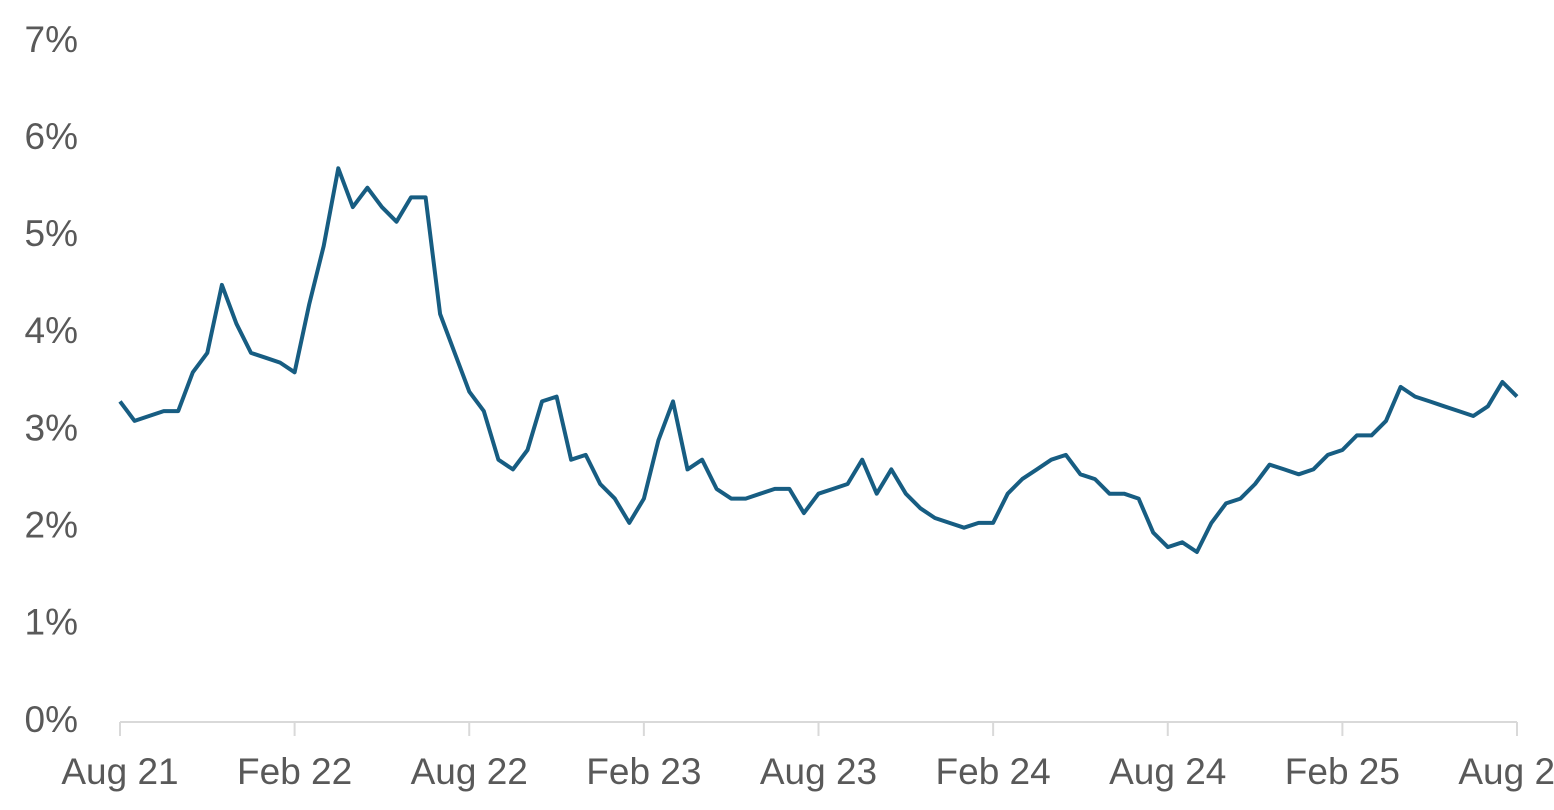 This screenshot has width=1554, height=810. I want to click on x-tick-label: Aug 25, so click(1506, 771).